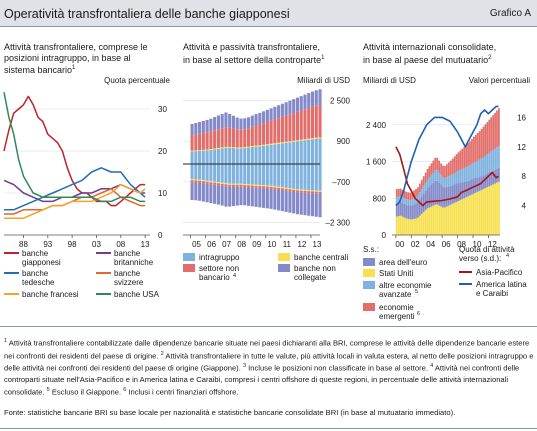 This screenshot has height=431, width=537. Describe the element at coordinates (226, 244) in the screenshot. I see `panel2-x-tick-label: 07` at that location.